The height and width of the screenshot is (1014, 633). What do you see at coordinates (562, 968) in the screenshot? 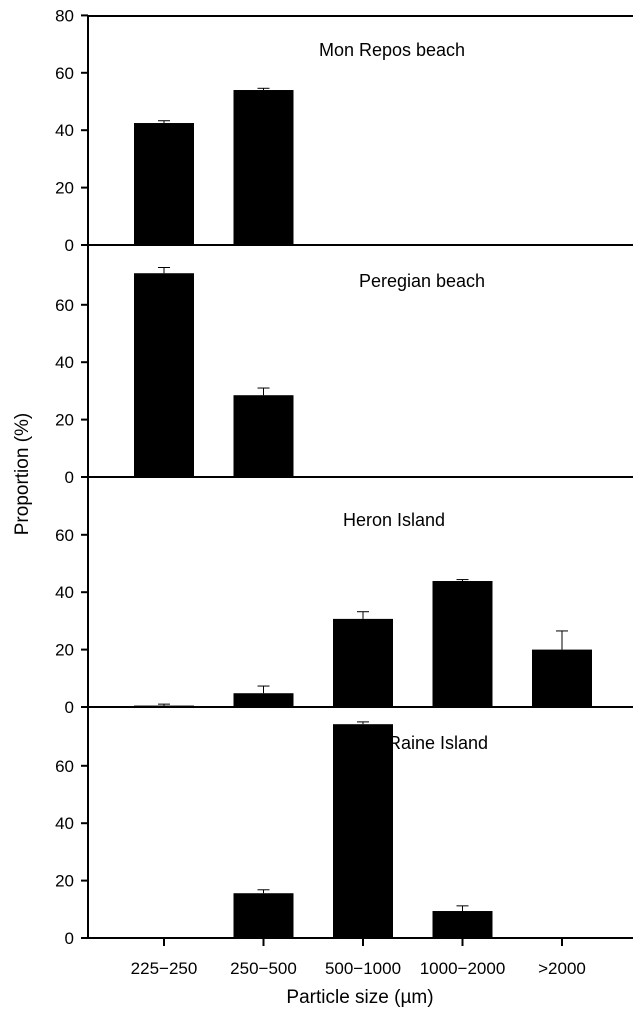
I see `x-tick-label: >2000` at bounding box center [562, 968].